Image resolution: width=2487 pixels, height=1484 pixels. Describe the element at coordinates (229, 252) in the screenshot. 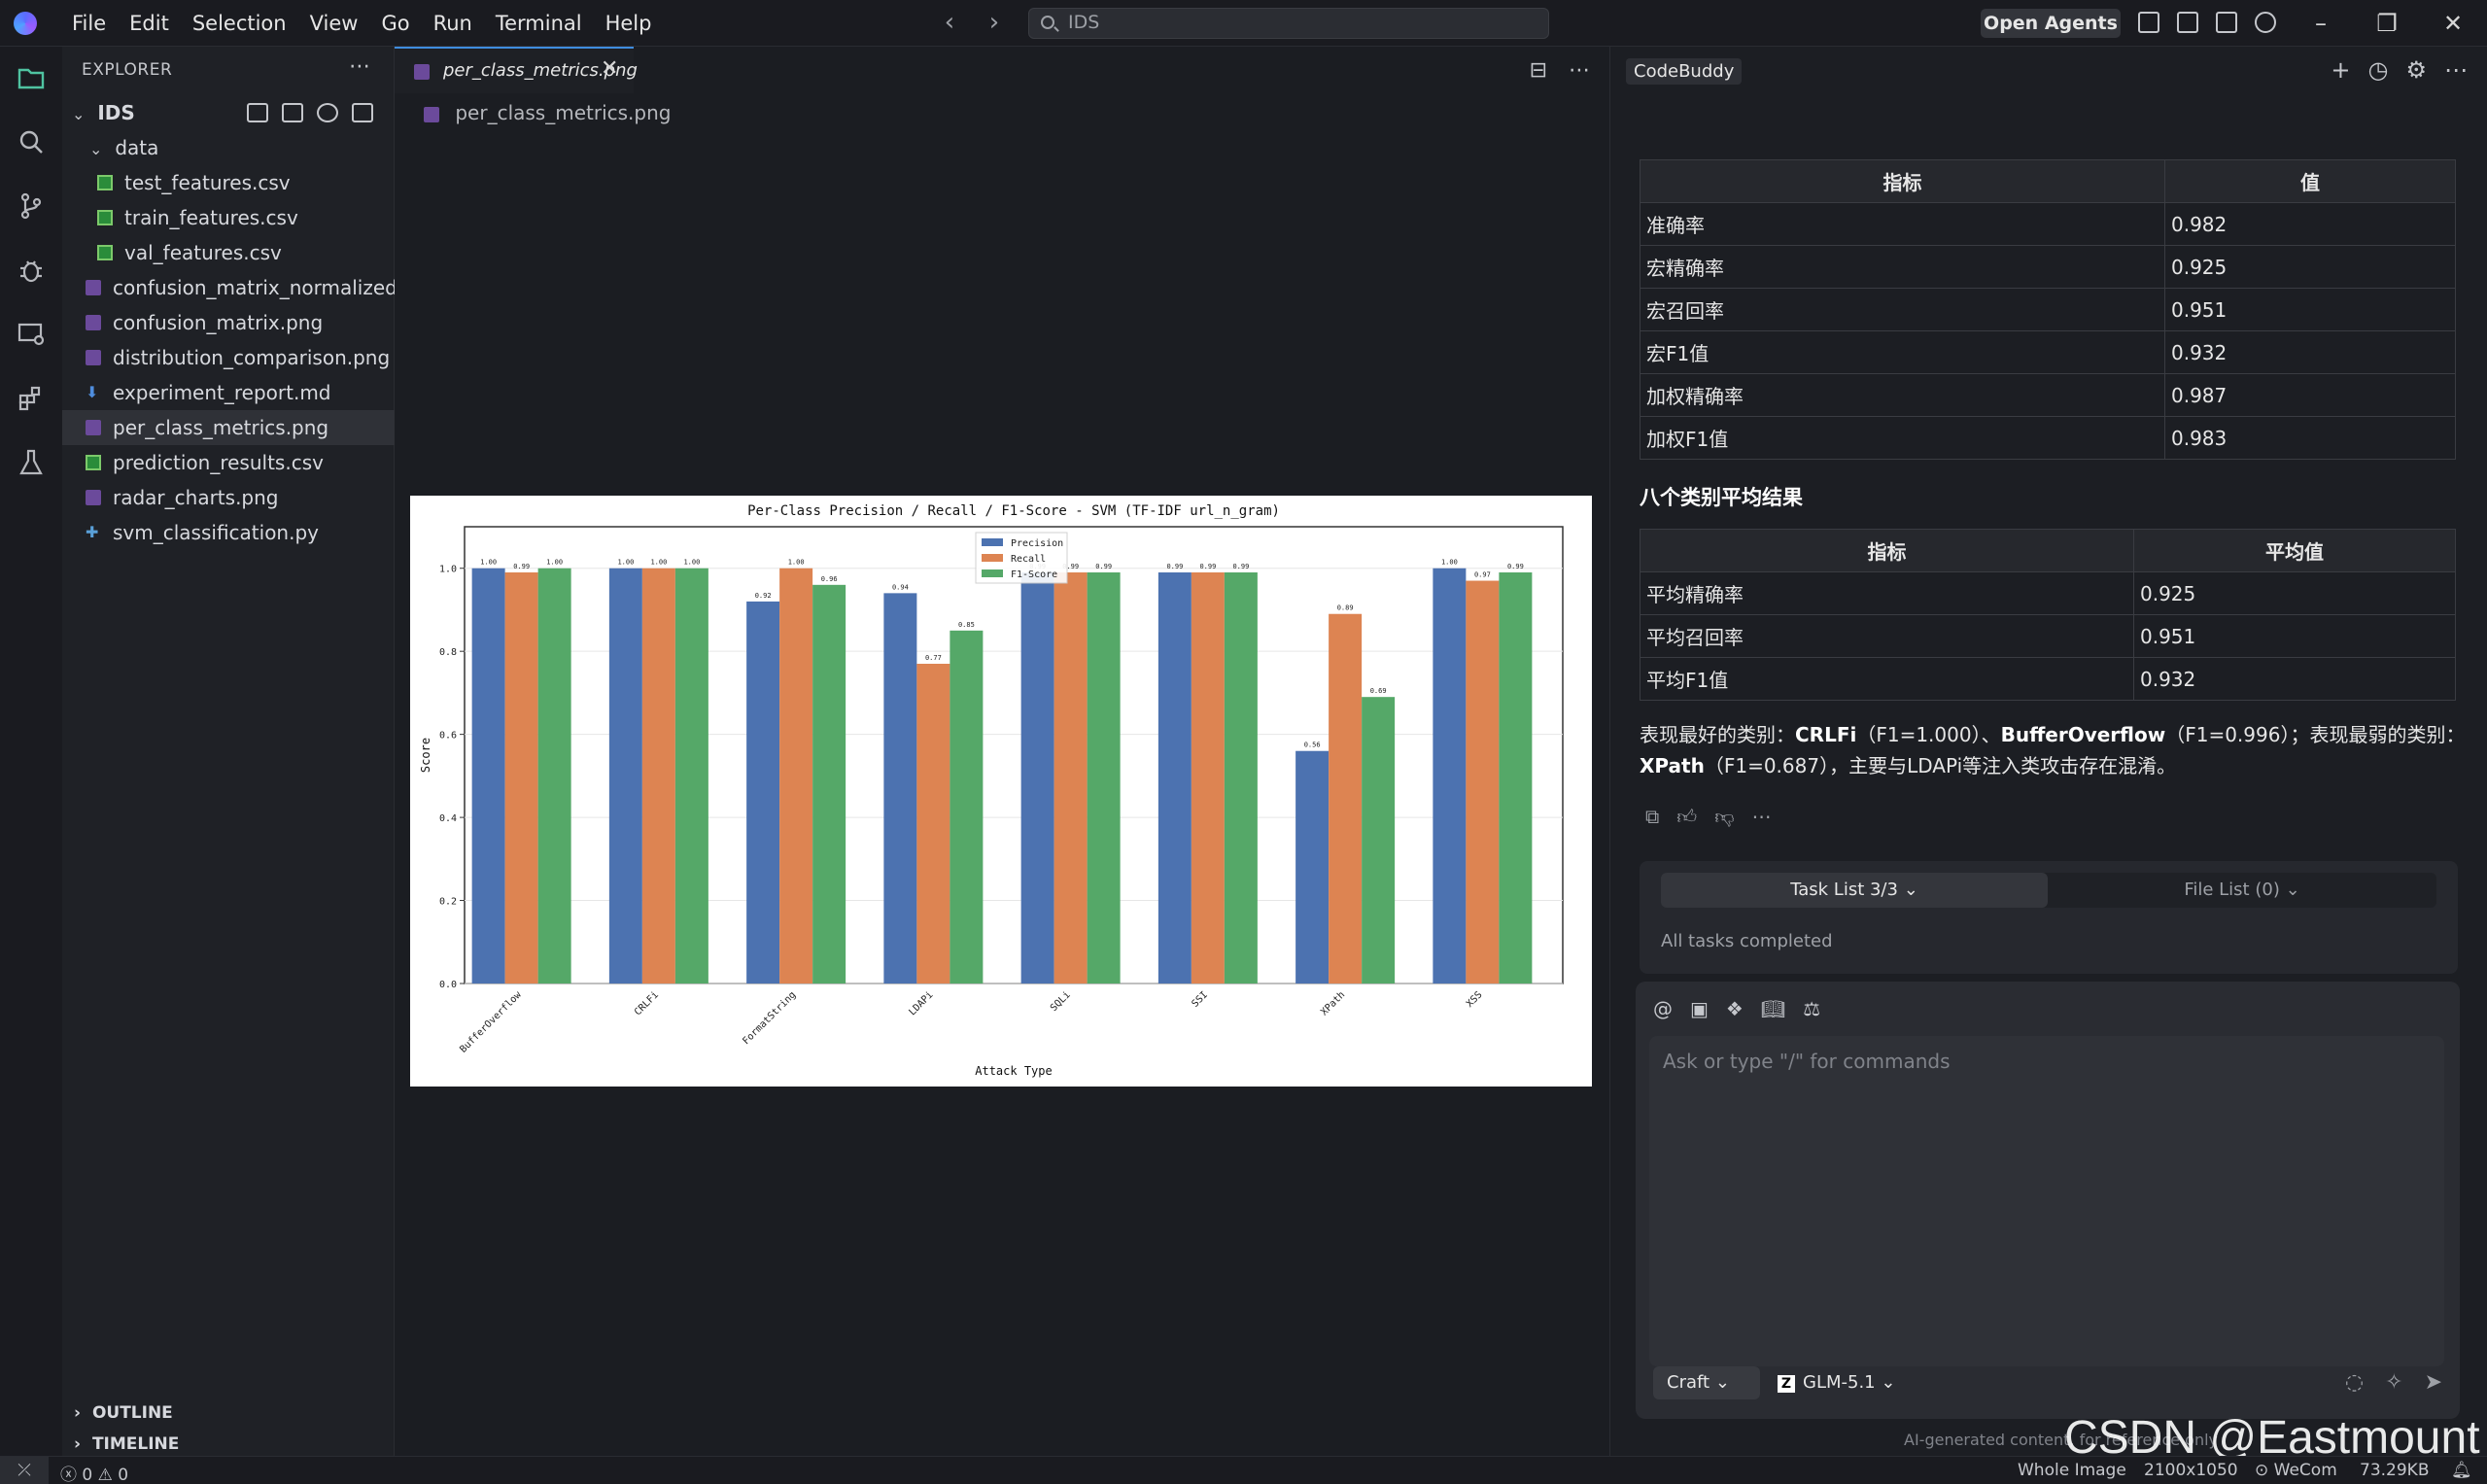

I see `file-item: val_features.csv` at that location.